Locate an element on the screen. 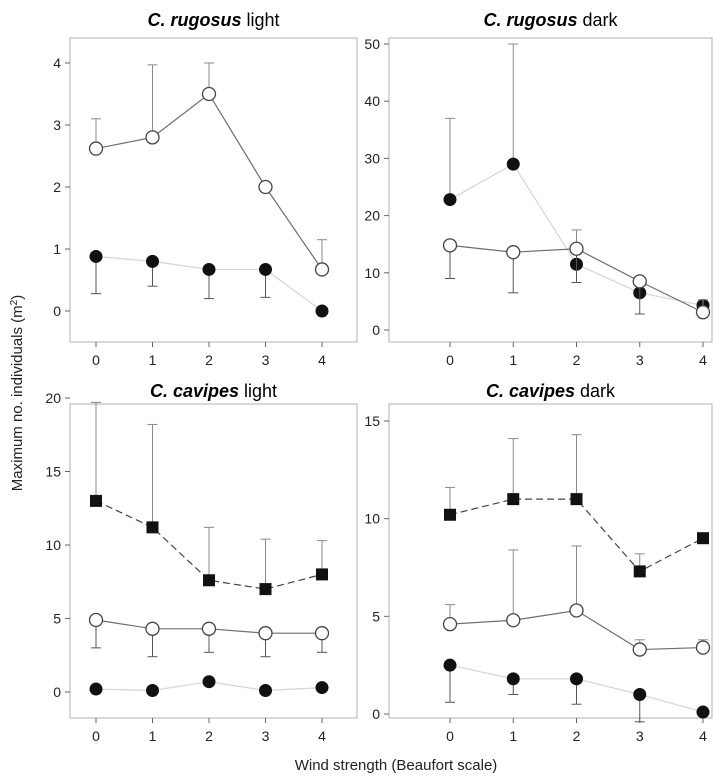 This screenshot has height=779, width=716. y-tick-label: 3 is located at coordinates (57, 125).